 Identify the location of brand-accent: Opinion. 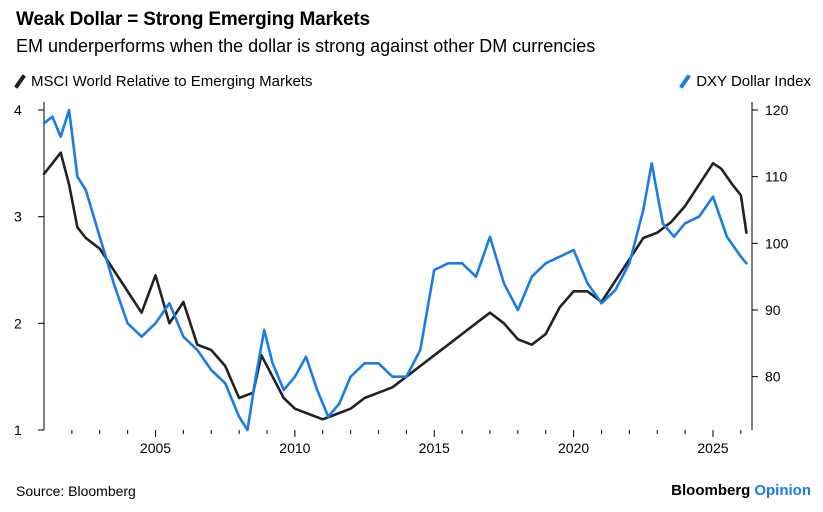
(782, 490).